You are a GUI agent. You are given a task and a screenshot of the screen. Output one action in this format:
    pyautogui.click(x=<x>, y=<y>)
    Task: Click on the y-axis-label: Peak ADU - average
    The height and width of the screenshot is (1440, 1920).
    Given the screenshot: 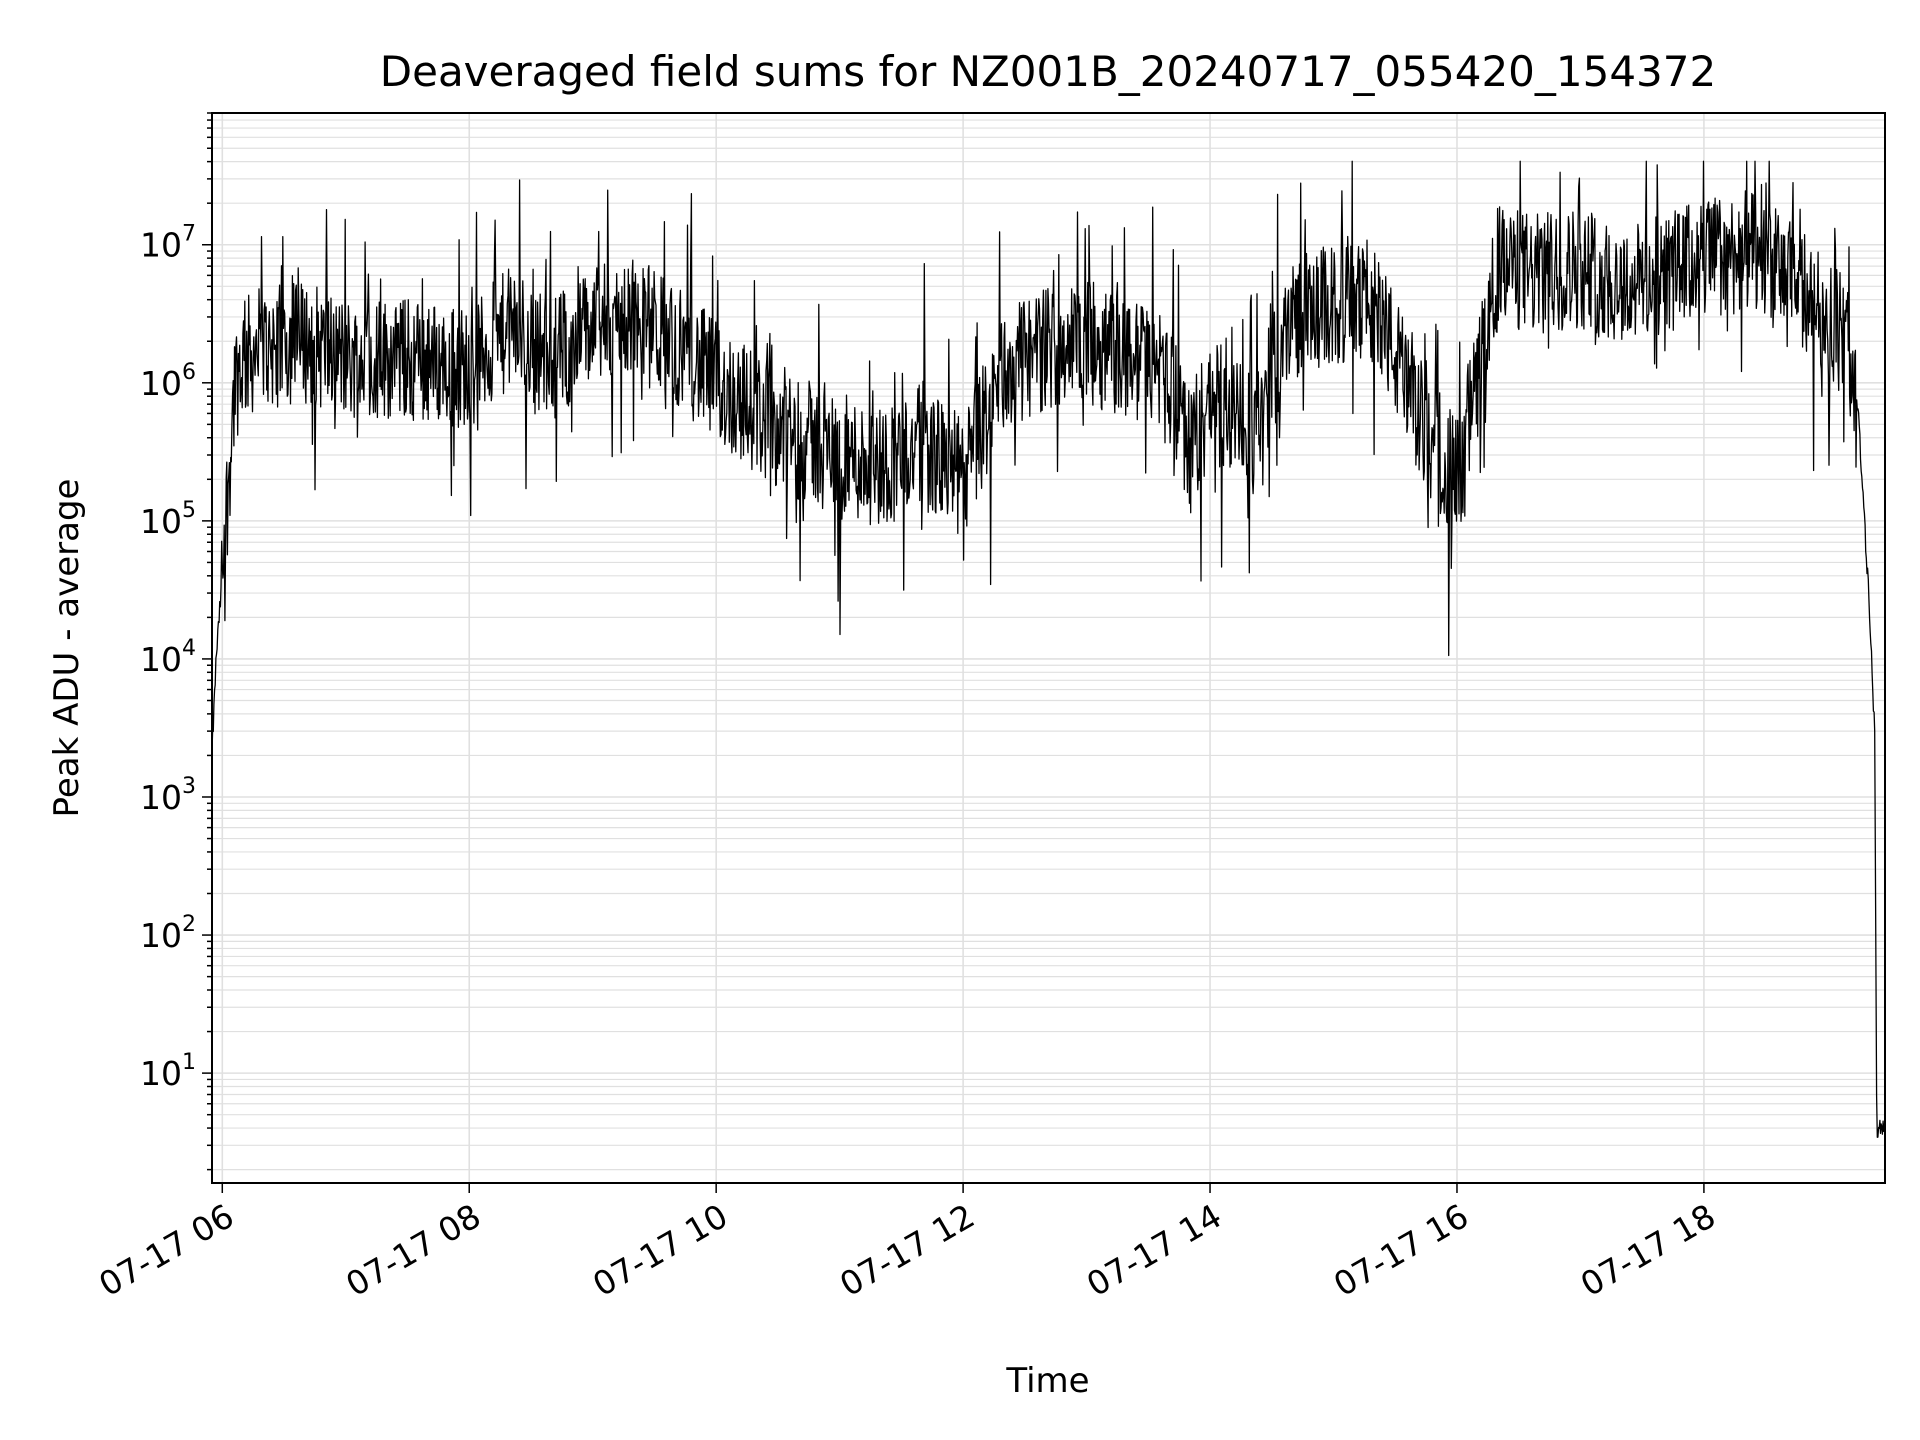 What is the action you would take?
    pyautogui.click(x=67, y=648)
    